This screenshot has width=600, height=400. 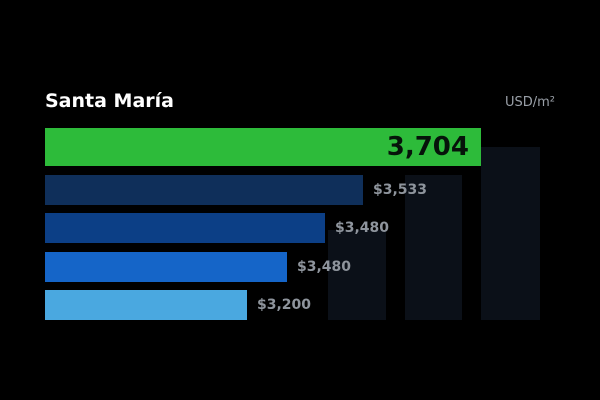 I want to click on data-label: 3,704, so click(x=427, y=147).